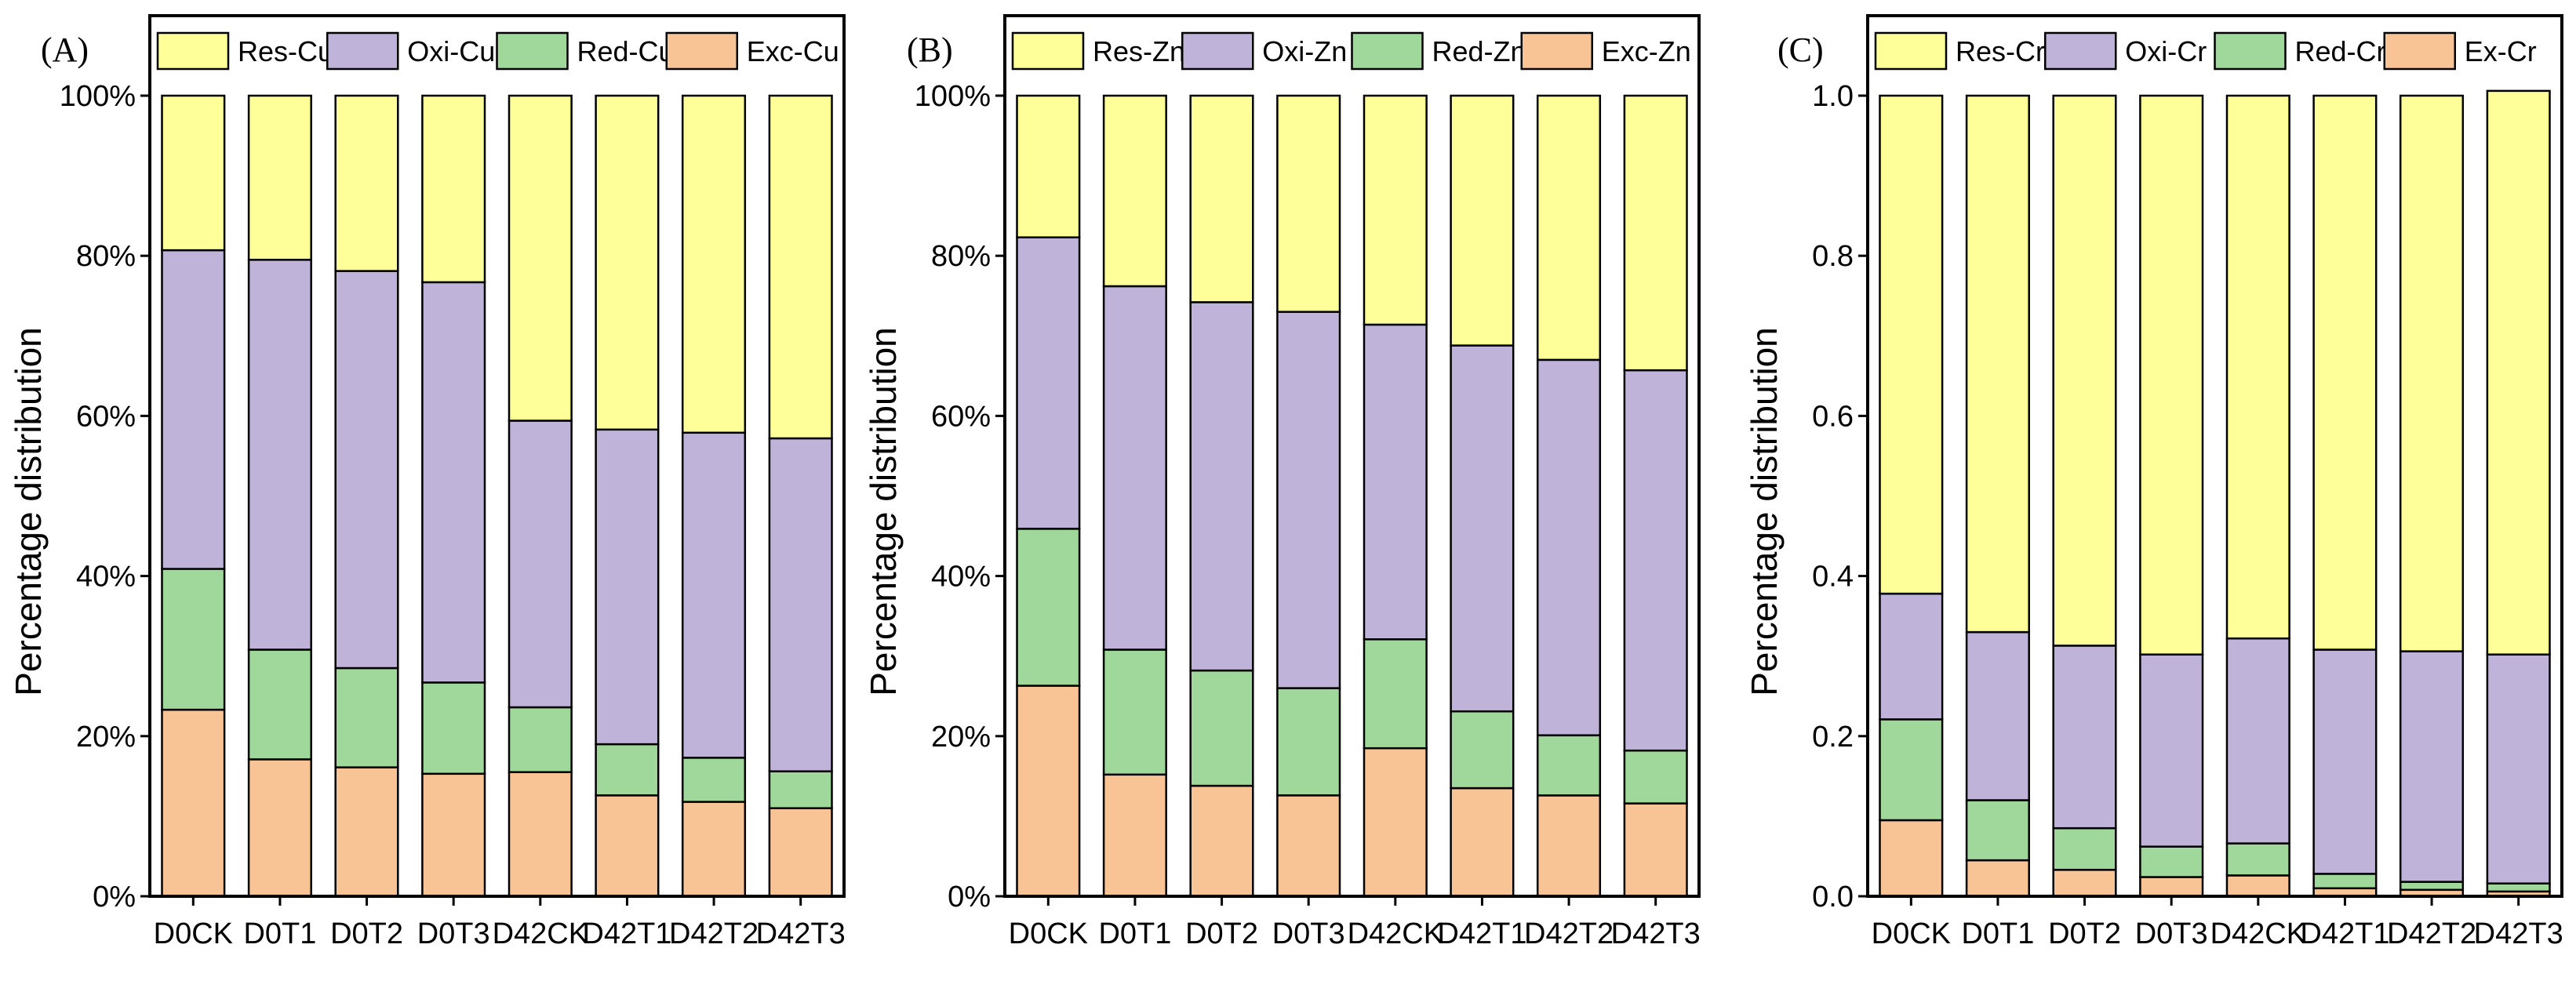 The image size is (2576, 988). What do you see at coordinates (1833, 737) in the screenshot?
I see `y-tick-label: 0.2` at bounding box center [1833, 737].